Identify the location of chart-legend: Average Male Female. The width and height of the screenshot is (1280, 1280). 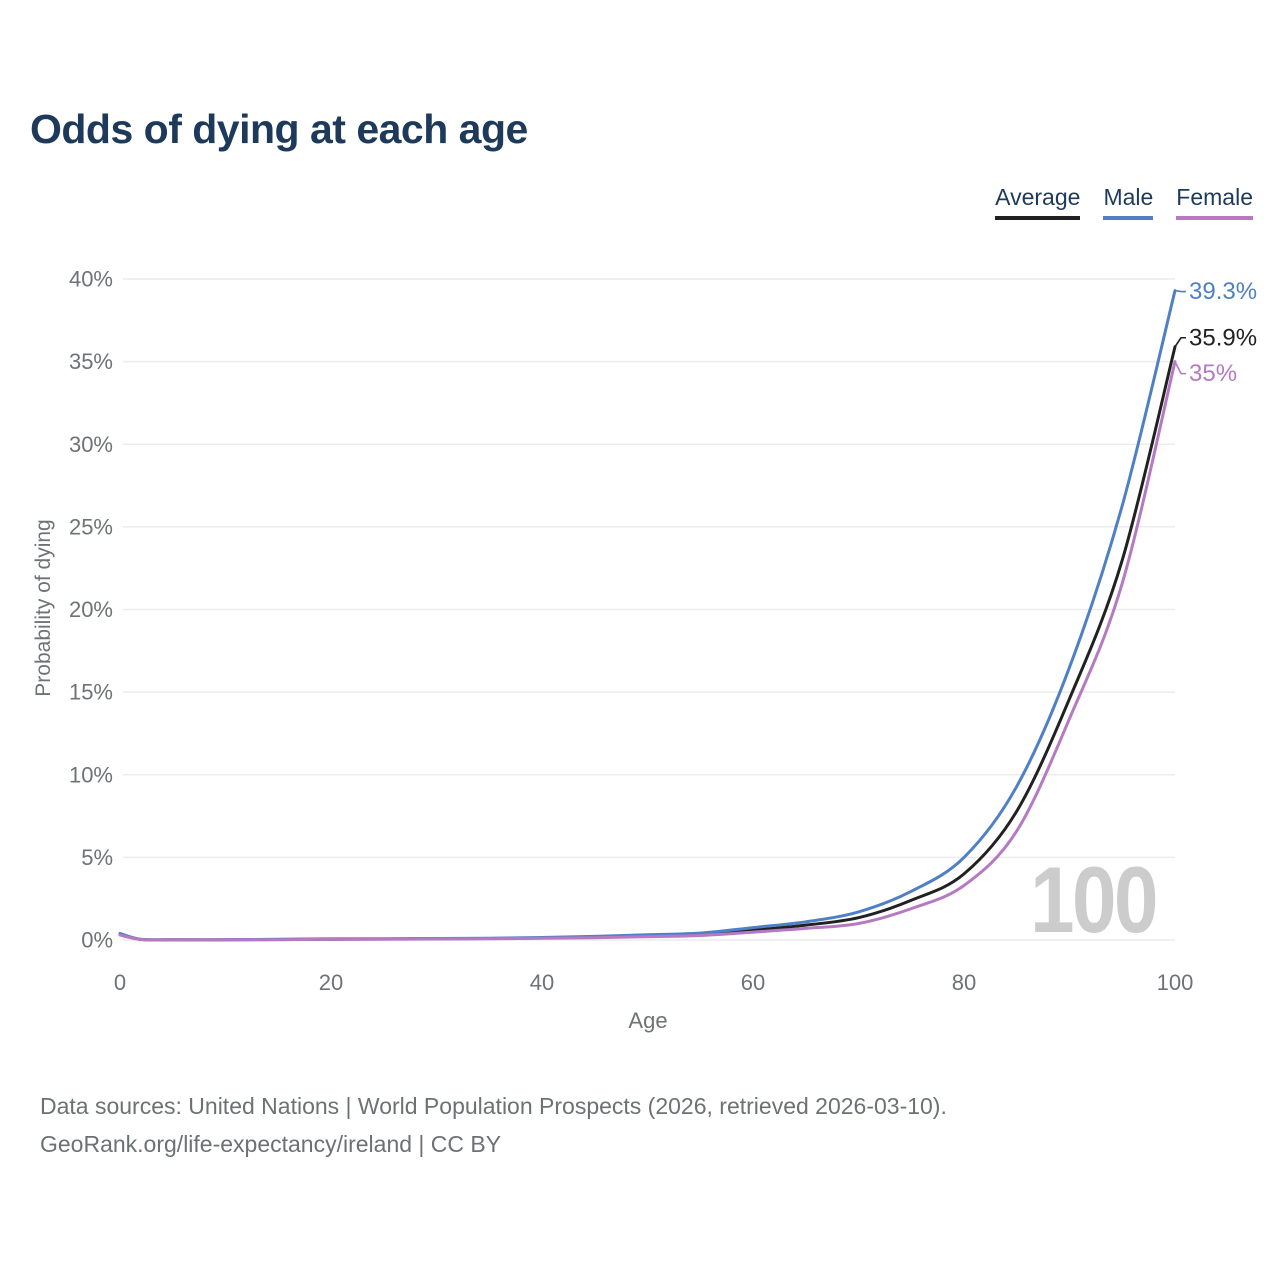
(1124, 202).